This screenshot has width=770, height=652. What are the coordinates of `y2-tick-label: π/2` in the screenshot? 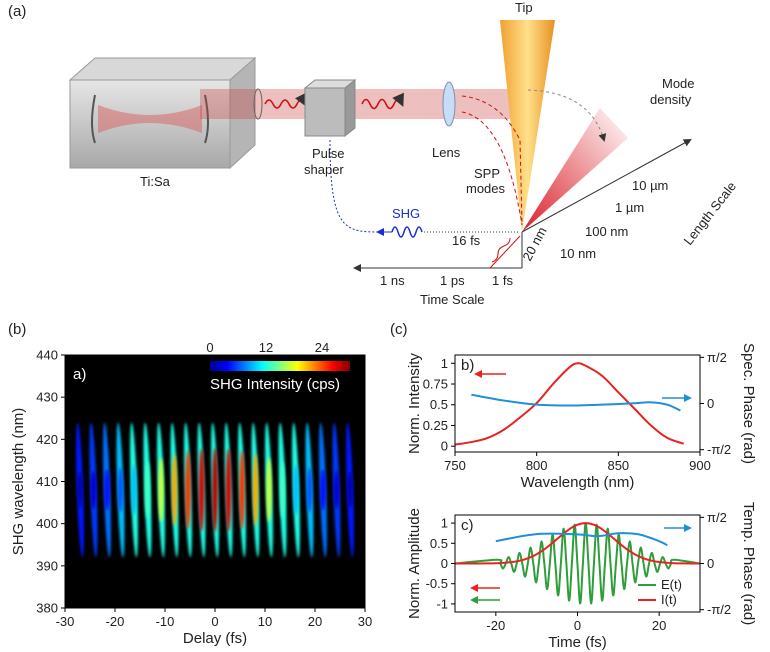 It's located at (717, 517).